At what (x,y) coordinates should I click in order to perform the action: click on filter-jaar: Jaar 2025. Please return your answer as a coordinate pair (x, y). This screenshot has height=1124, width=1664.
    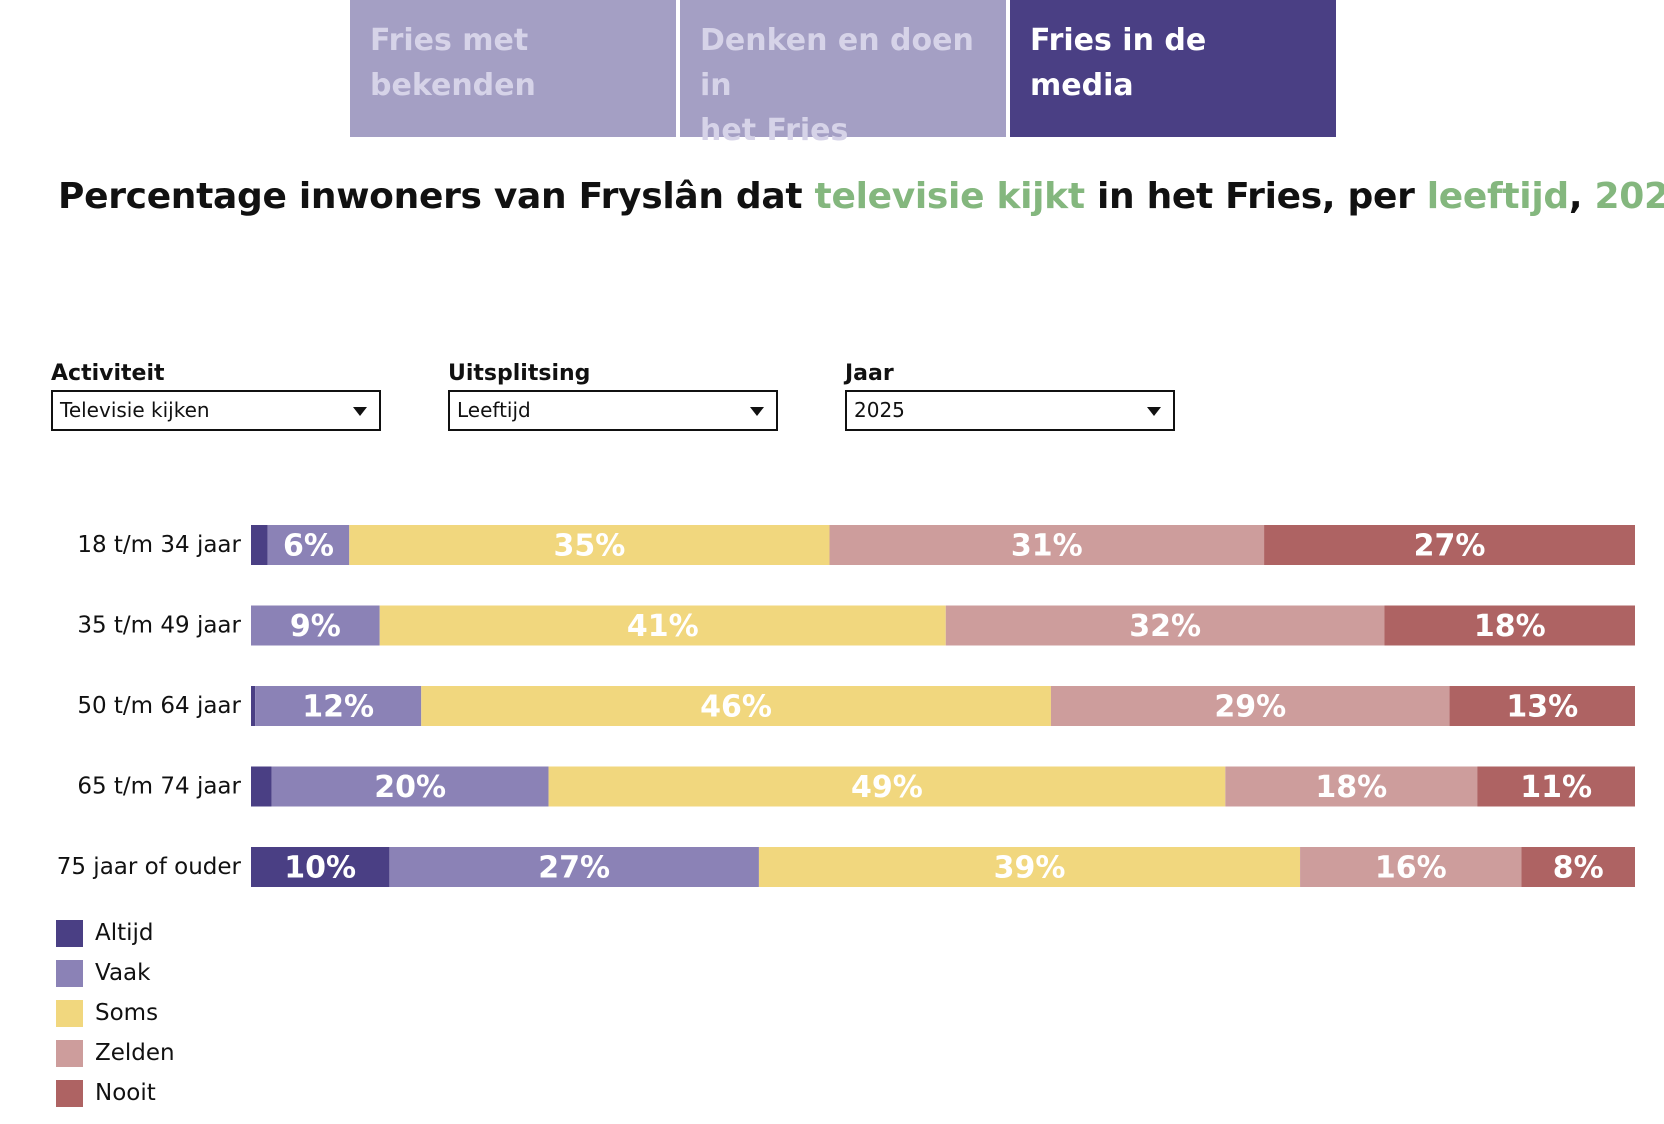
    Looking at the image, I should click on (1010, 394).